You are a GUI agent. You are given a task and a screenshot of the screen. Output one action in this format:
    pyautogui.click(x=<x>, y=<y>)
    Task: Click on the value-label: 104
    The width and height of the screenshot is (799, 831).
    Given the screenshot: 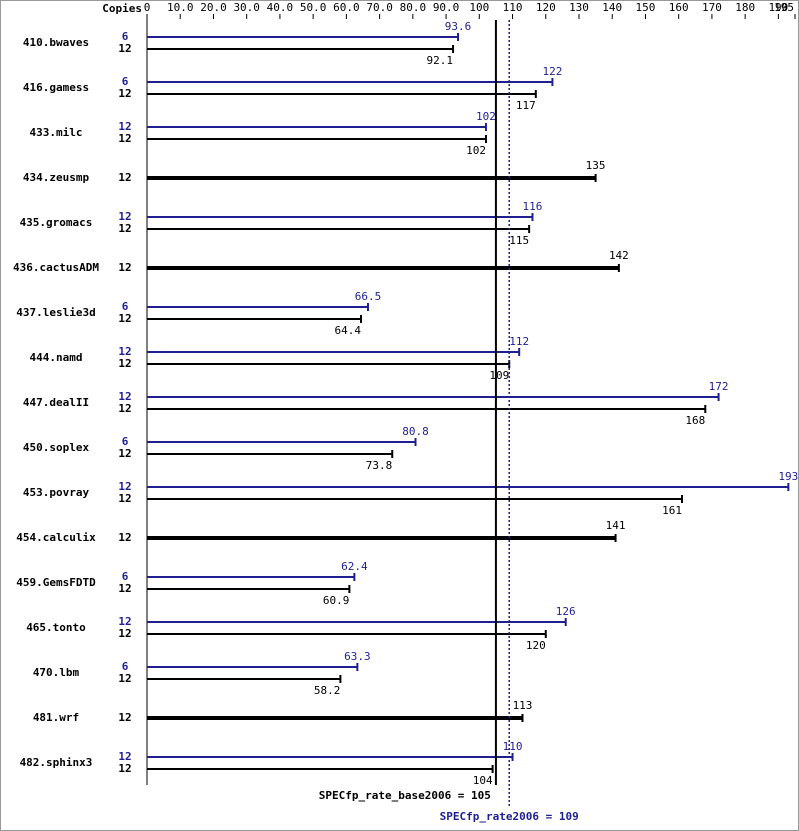 What is the action you would take?
    pyautogui.click(x=483, y=780)
    